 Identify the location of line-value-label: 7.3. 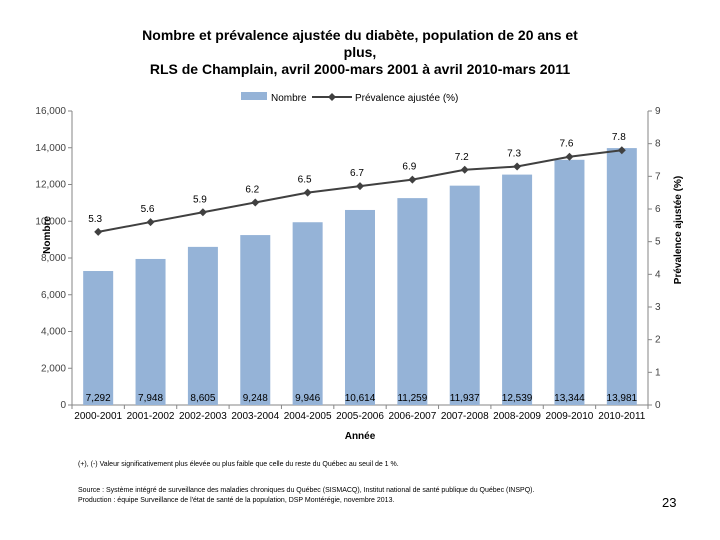
(514, 154).